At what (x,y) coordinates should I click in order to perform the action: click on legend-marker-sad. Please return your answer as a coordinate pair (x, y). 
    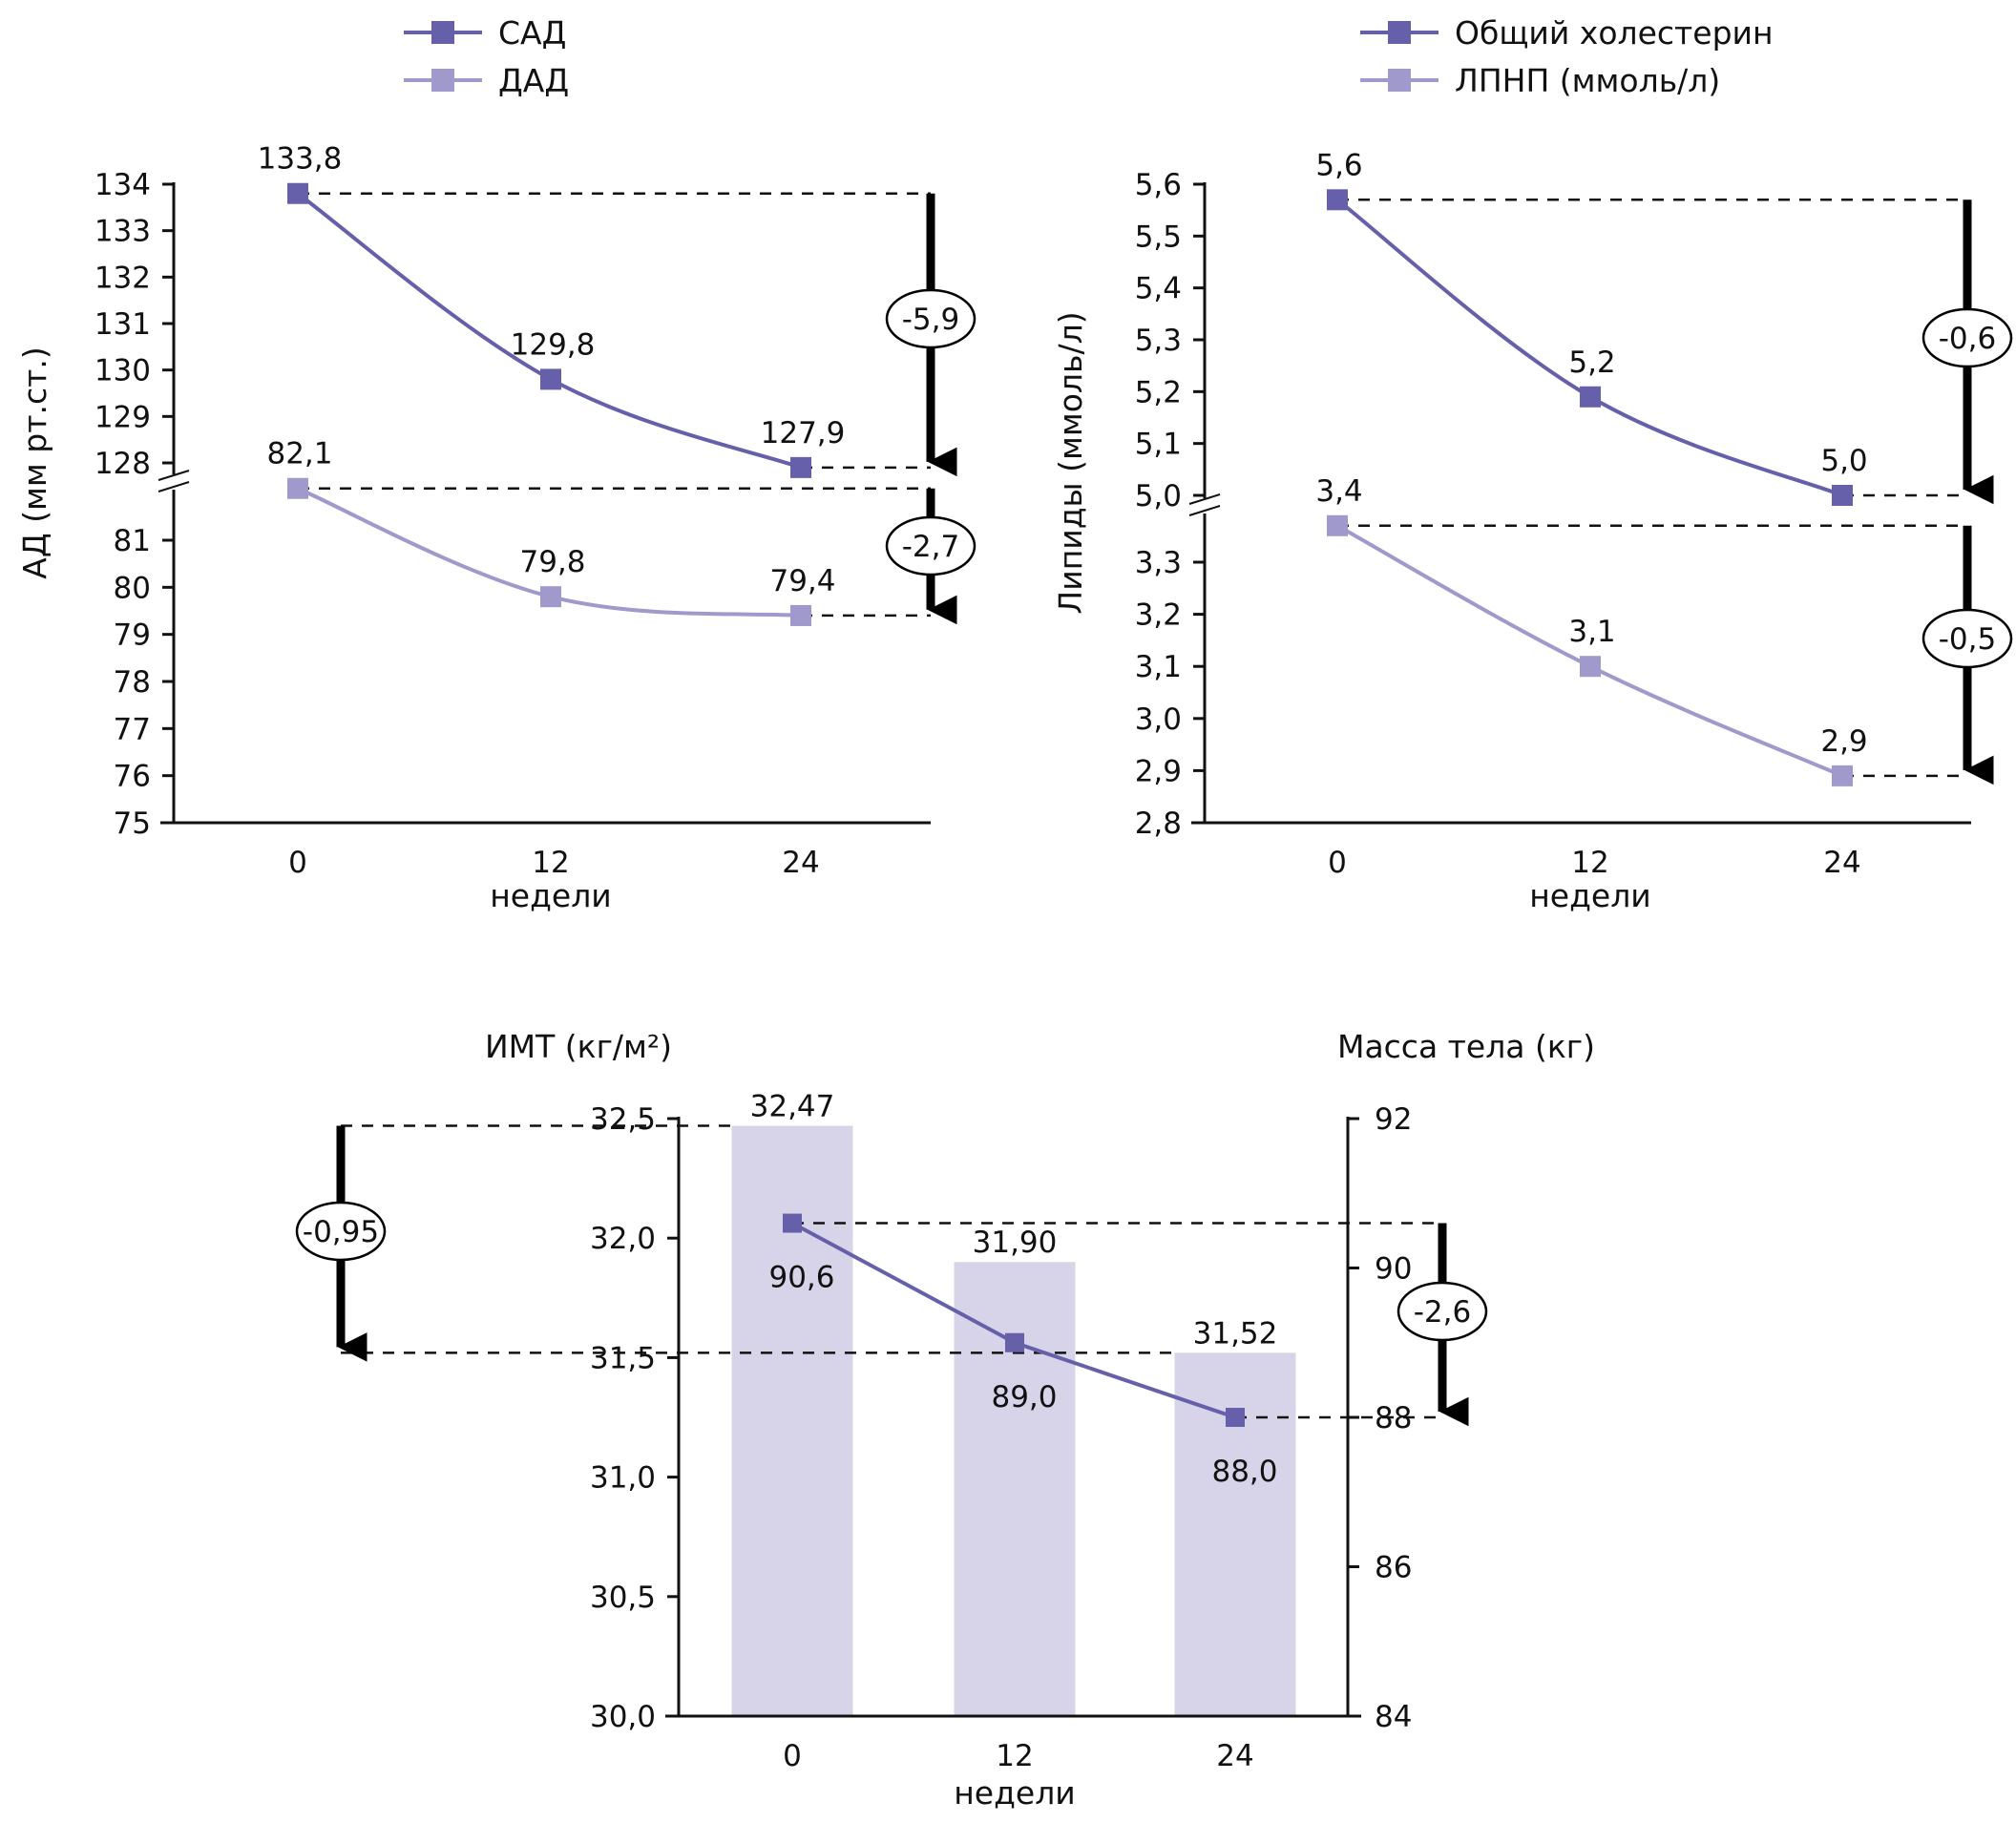
    Looking at the image, I should click on (443, 32).